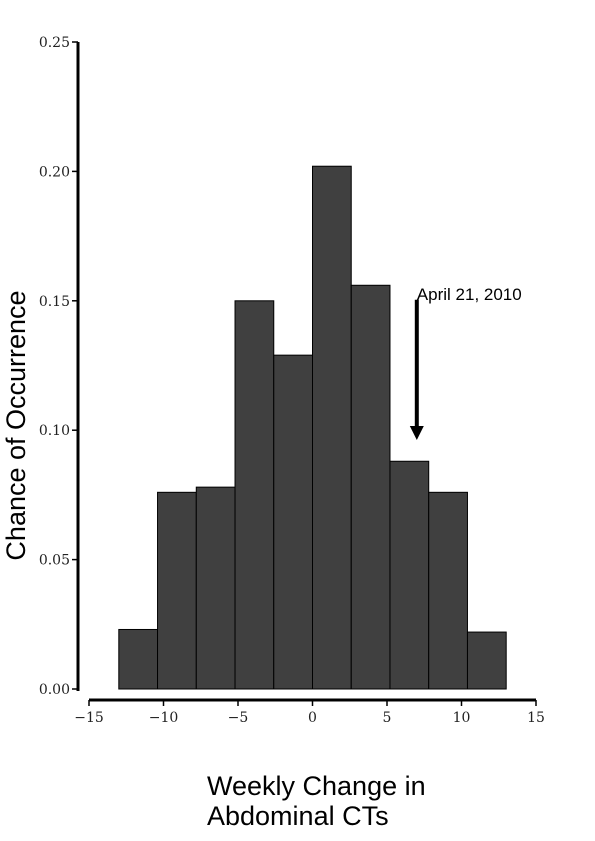 The width and height of the screenshot is (595, 841). What do you see at coordinates (16, 425) in the screenshot?
I see `y-axis-title: Chance of Occurrence` at bounding box center [16, 425].